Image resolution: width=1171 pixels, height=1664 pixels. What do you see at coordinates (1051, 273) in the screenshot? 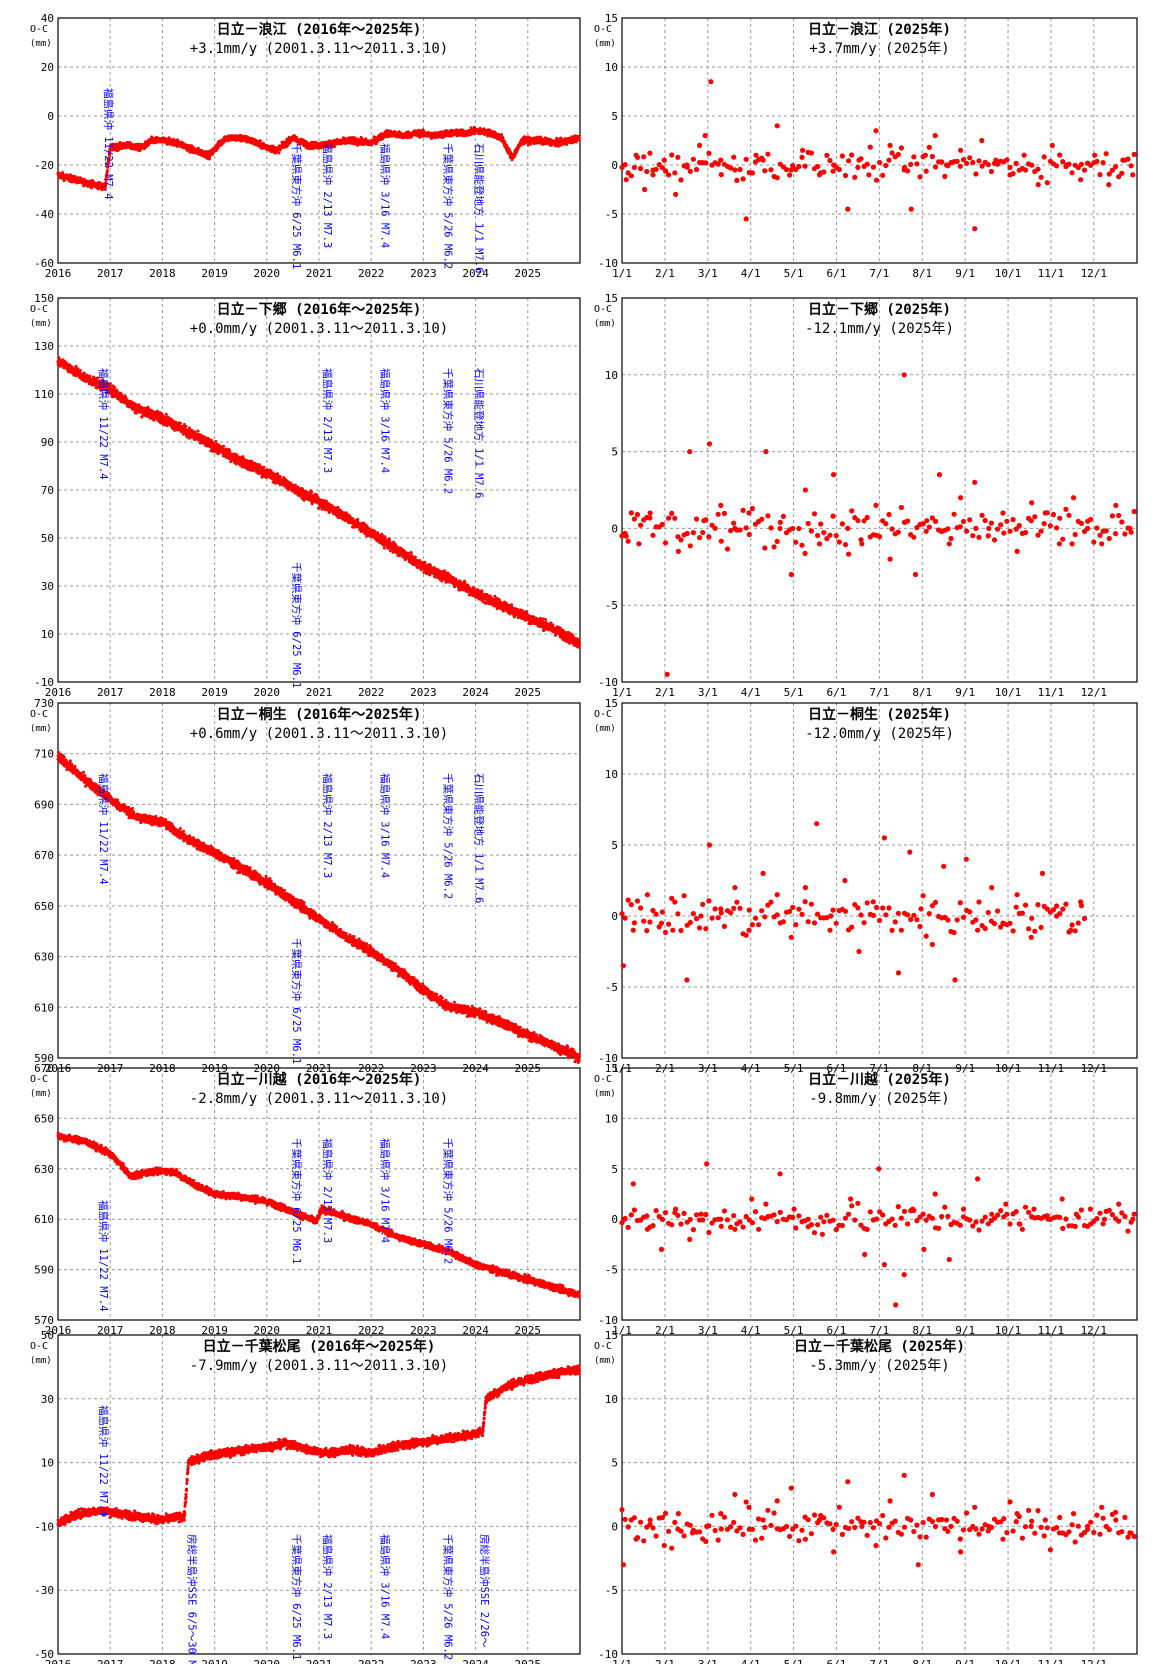
I see `x-tick-label: 11/1` at bounding box center [1051, 273].